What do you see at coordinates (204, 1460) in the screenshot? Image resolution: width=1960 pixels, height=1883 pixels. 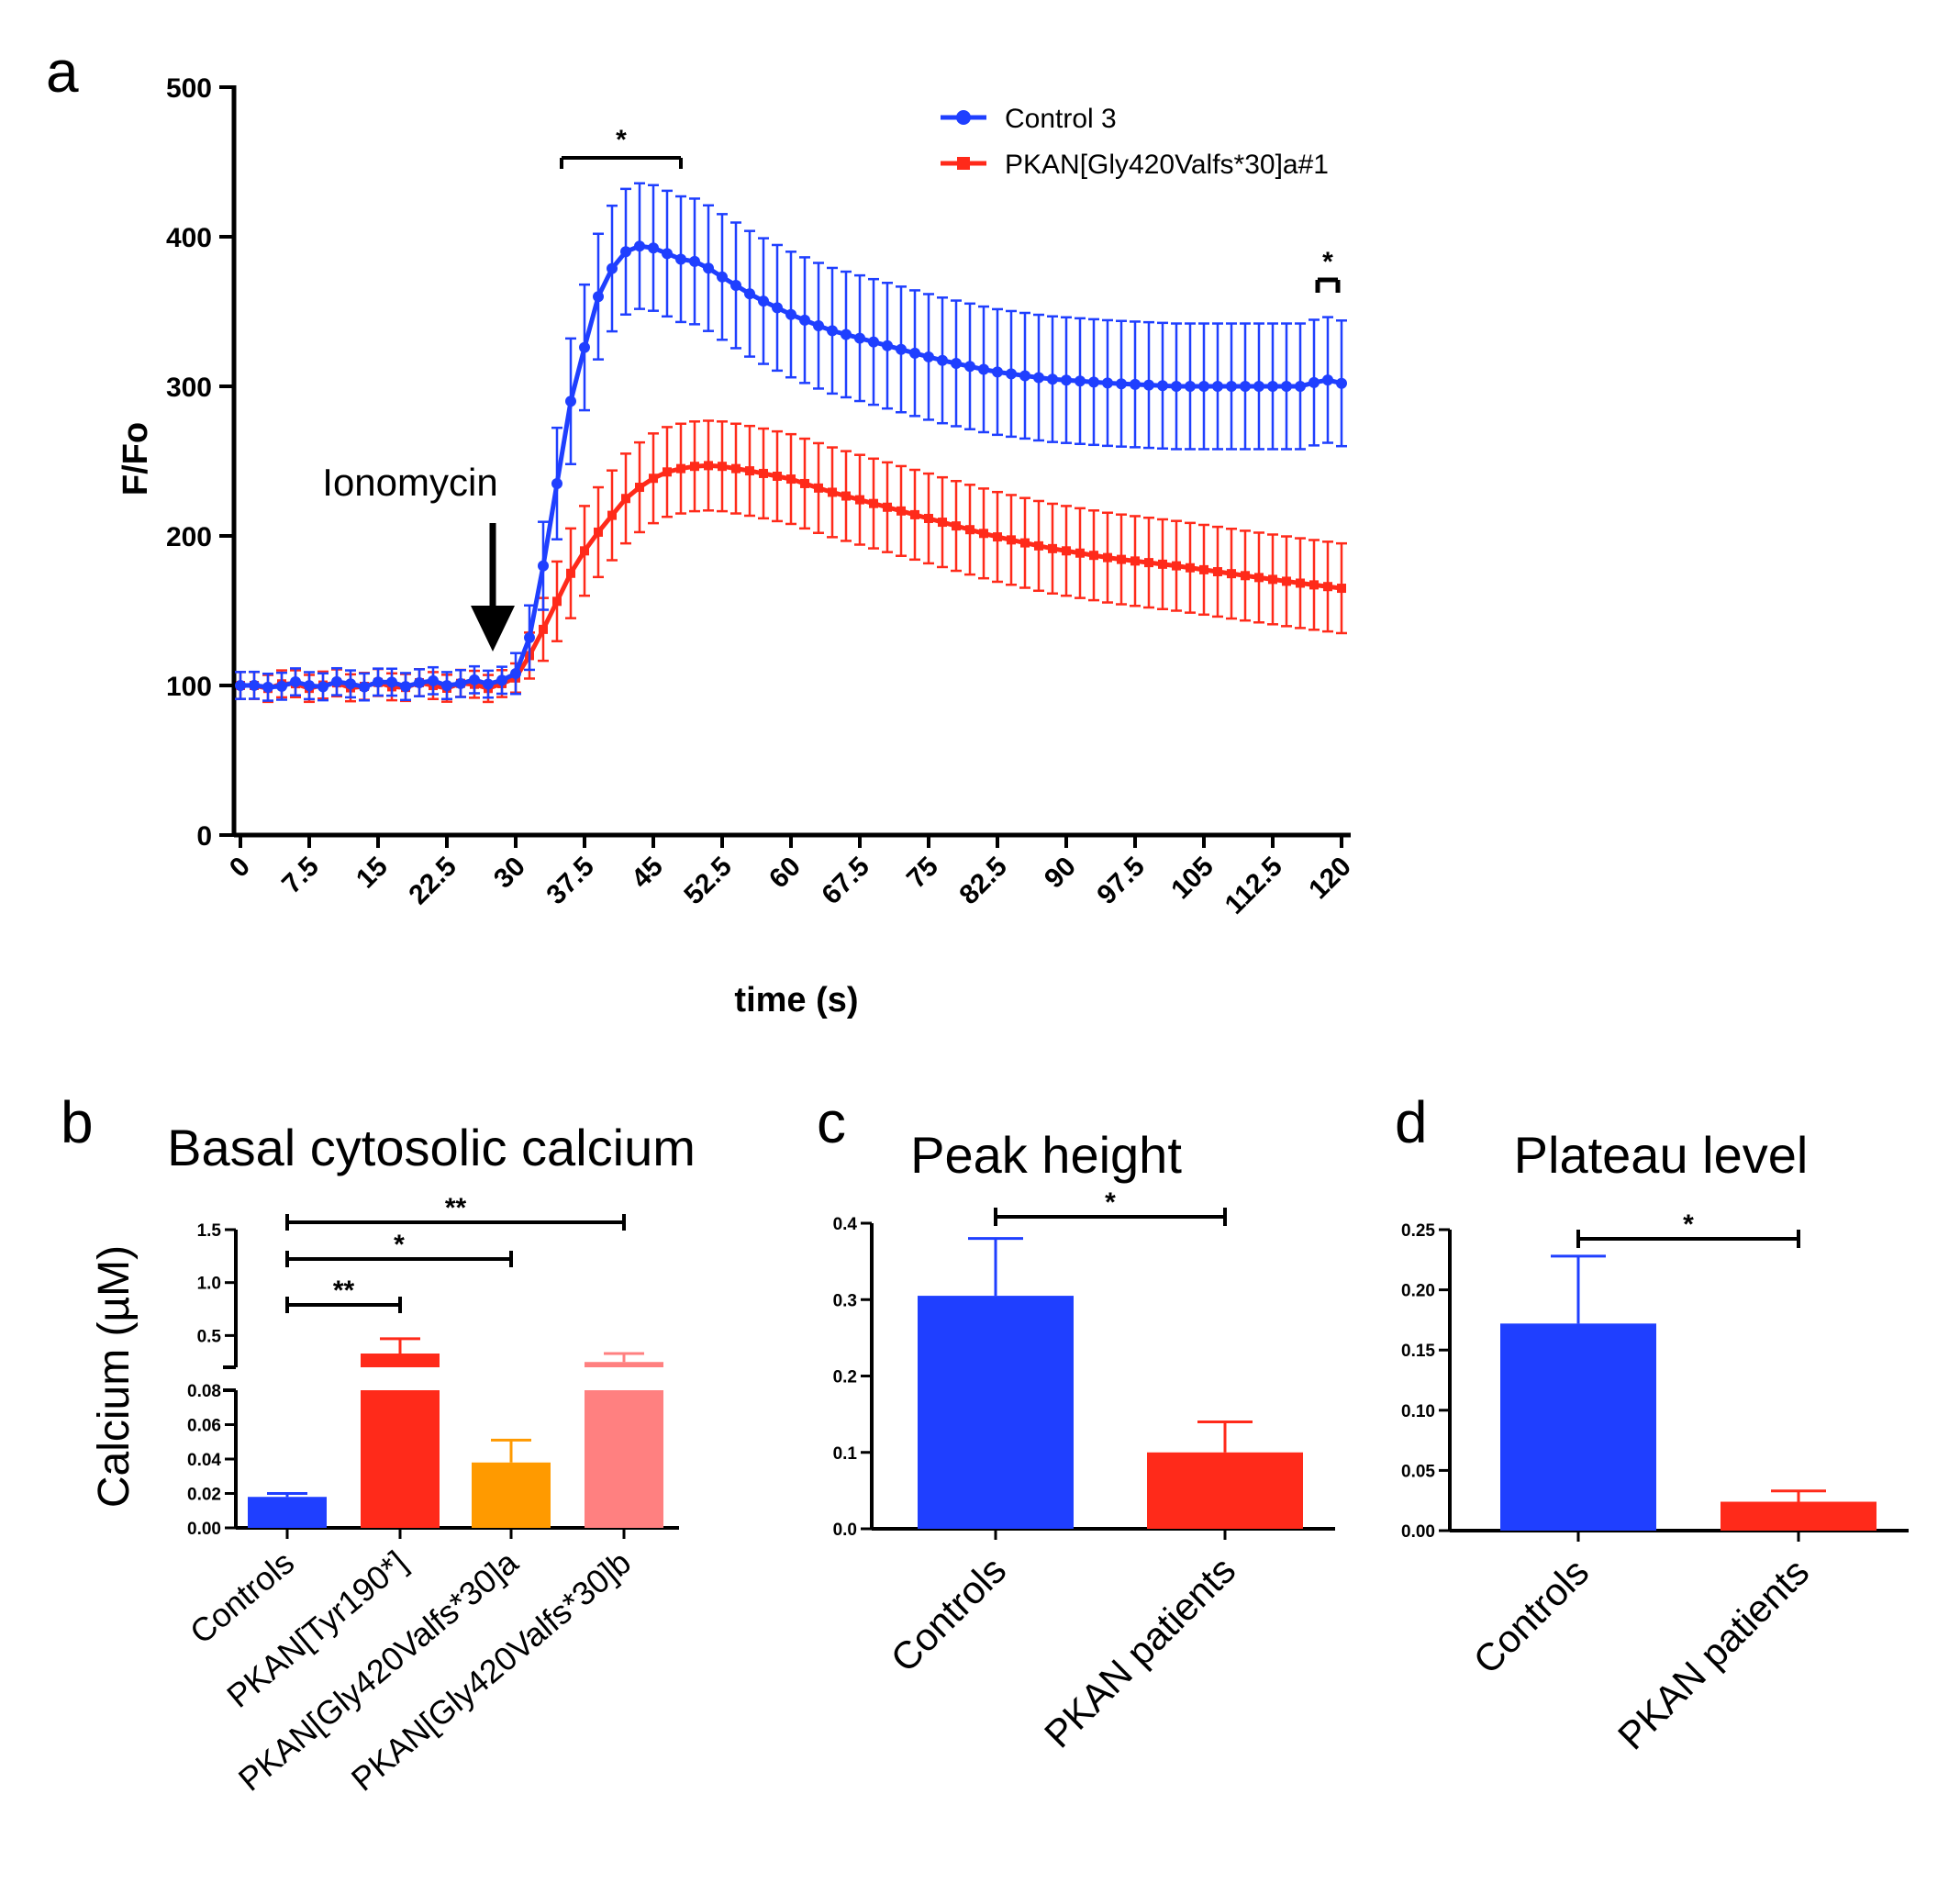 I see `b-y-tick-label: 0.04` at bounding box center [204, 1460].